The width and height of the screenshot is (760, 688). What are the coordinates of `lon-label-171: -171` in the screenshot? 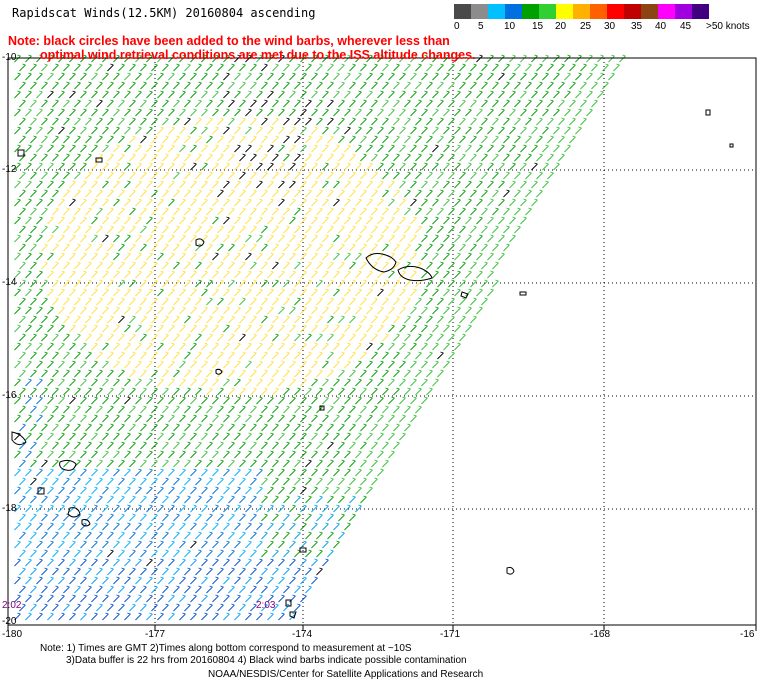 It's located at (450, 634).